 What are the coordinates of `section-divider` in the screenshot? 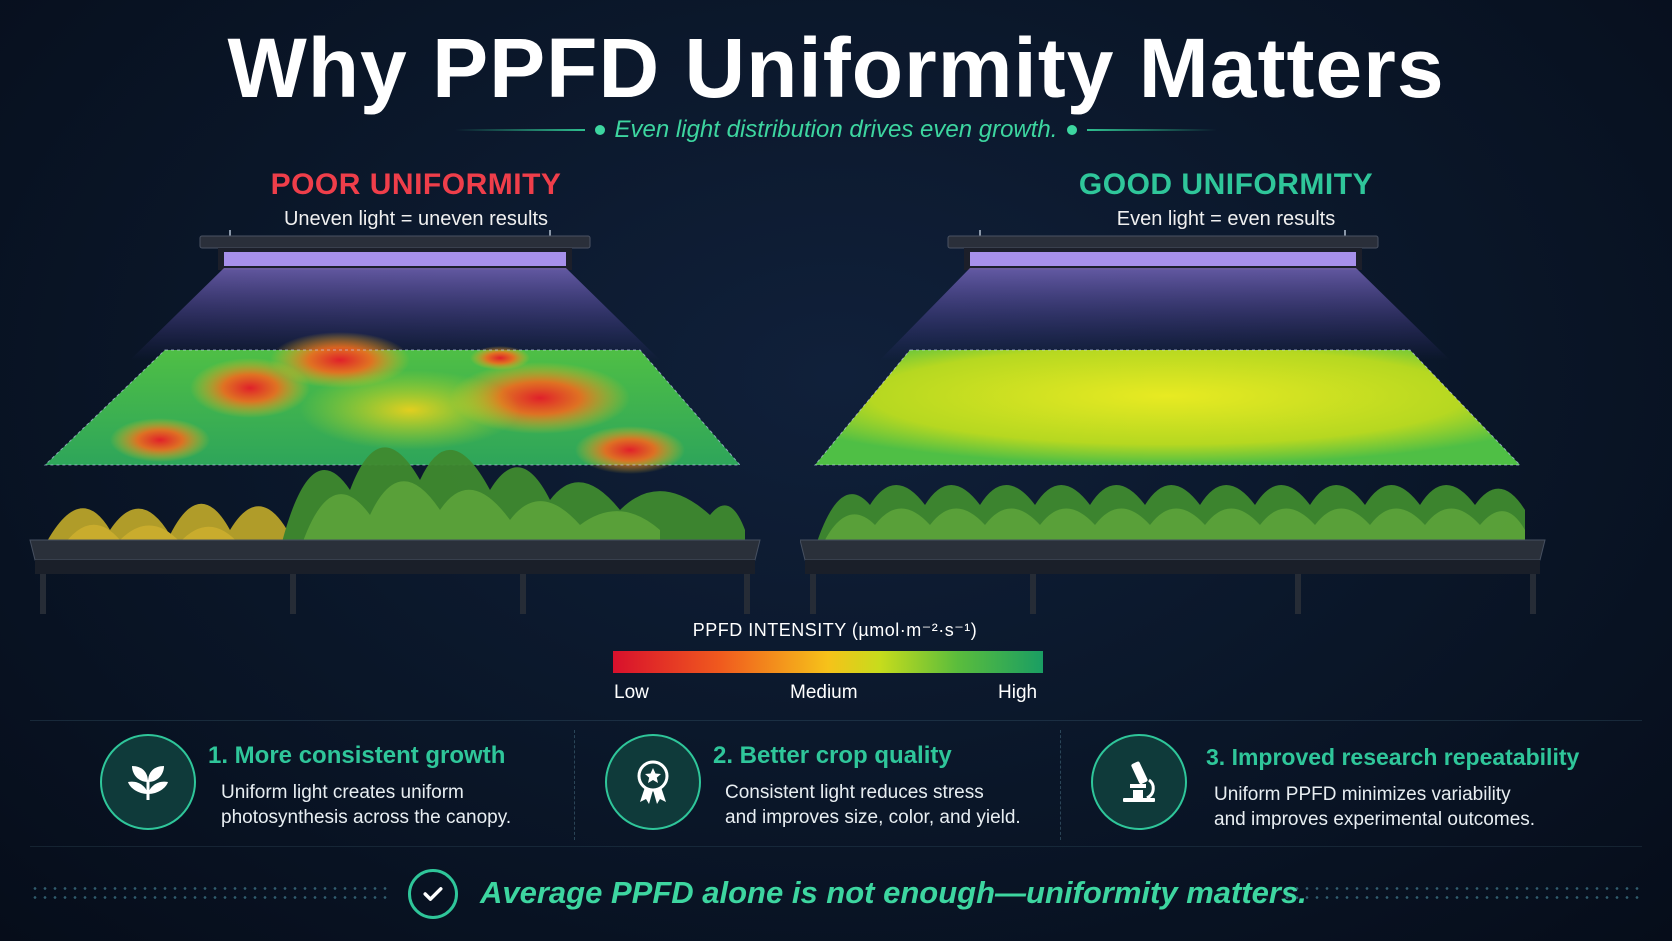 It's located at (836, 720).